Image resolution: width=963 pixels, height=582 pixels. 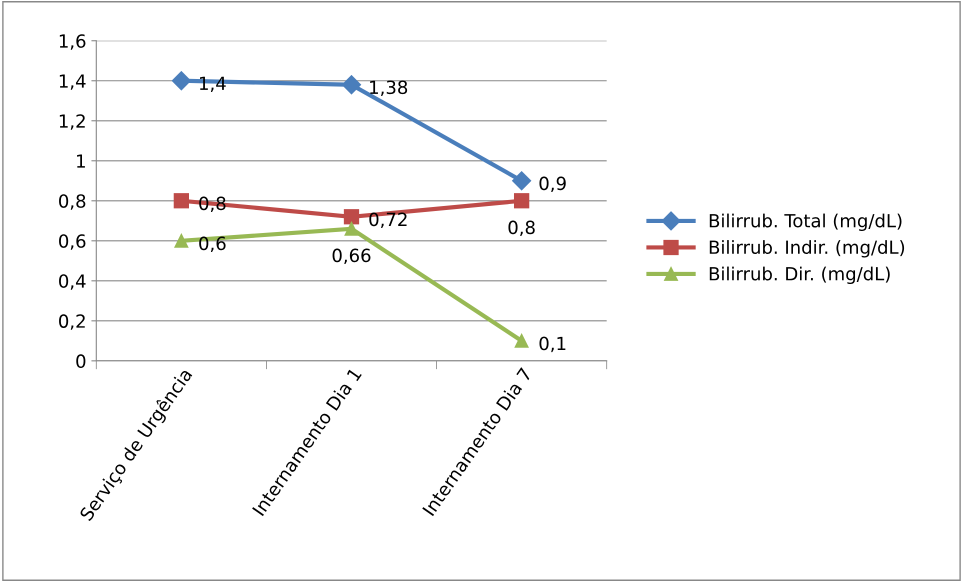 I want to click on y-tick-label: 0,6, so click(x=72, y=242).